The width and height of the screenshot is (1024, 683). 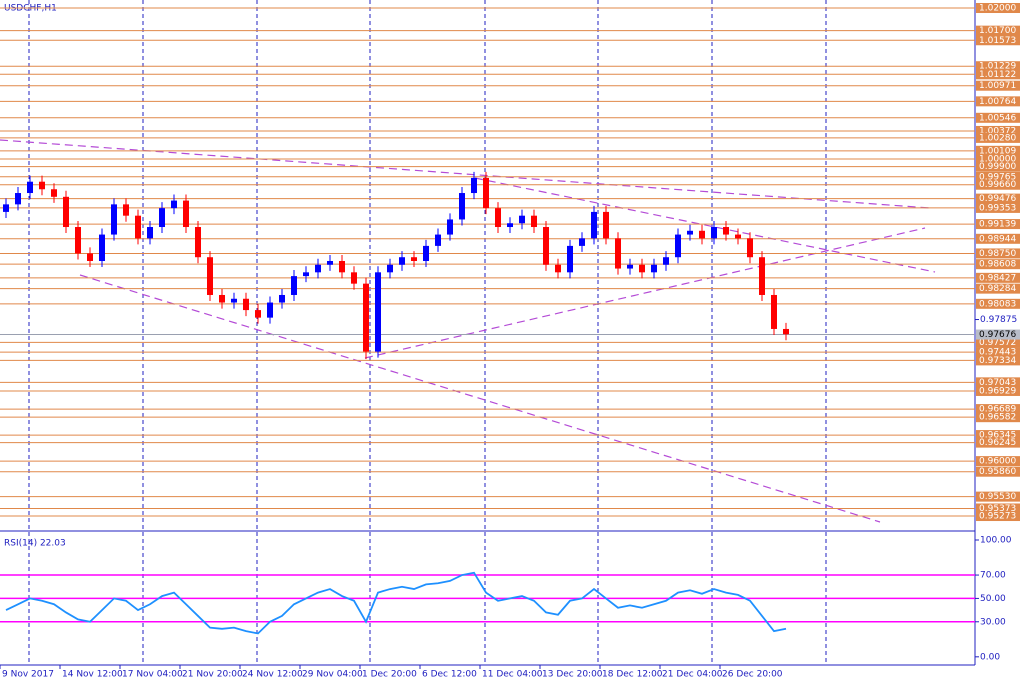 What do you see at coordinates (28, 675) in the screenshot?
I see `x-tick-label: 9 Nov 2017` at bounding box center [28, 675].